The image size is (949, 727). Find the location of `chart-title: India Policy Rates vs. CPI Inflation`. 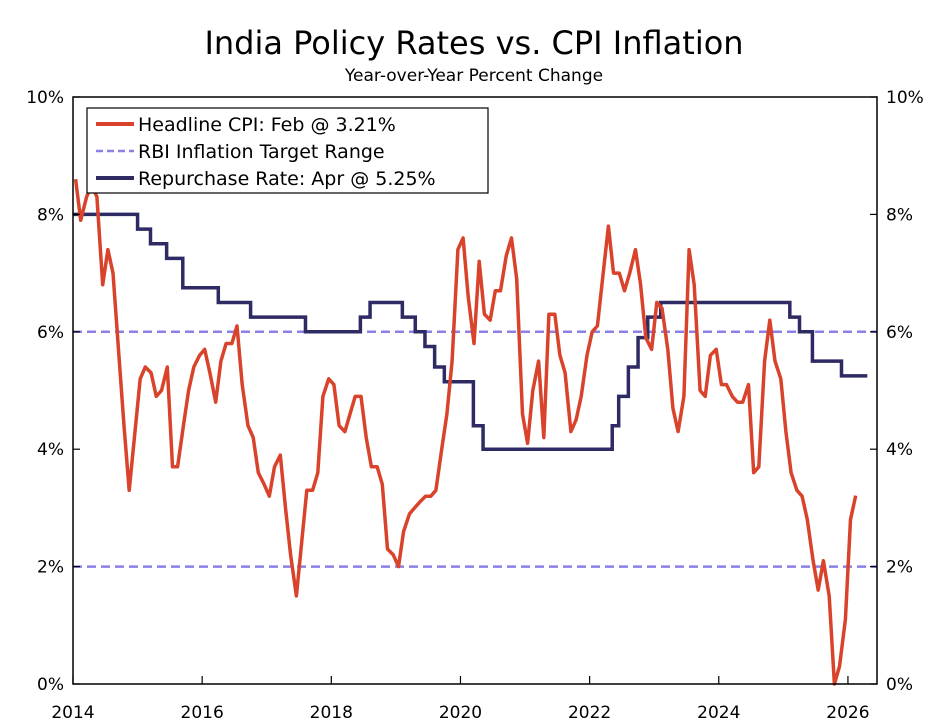

chart-title: India Policy Rates vs. CPI Inflation is located at coordinates (473, 43).